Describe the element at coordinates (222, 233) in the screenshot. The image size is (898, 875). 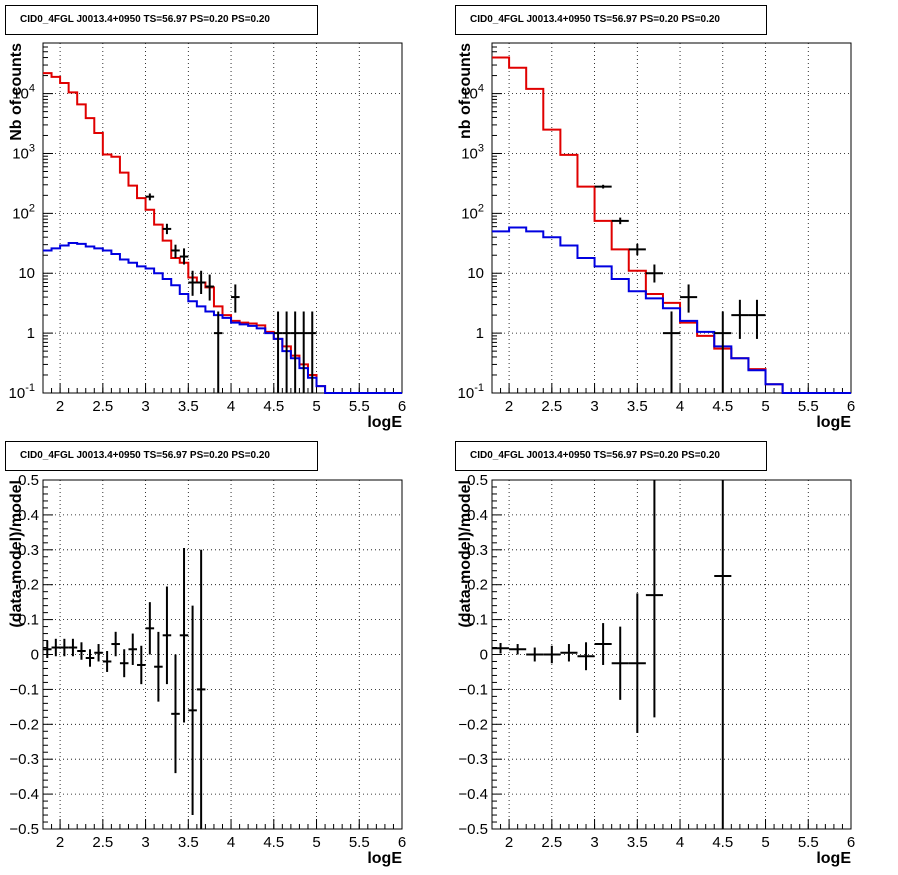
I see `model-histogram-total` at that location.